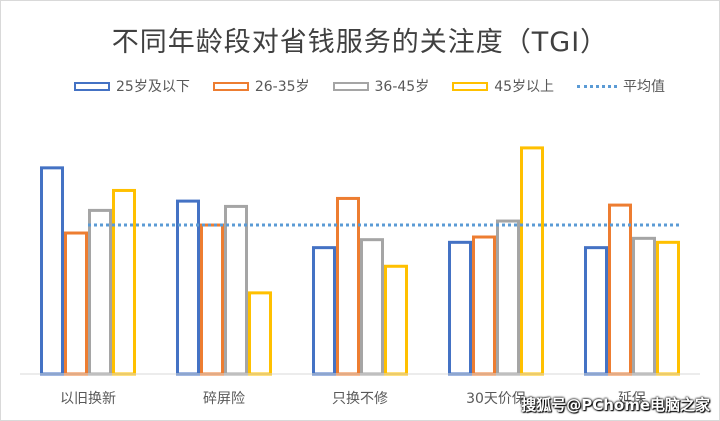  I want to click on legend-item-average: 平均值, so click(621, 86).